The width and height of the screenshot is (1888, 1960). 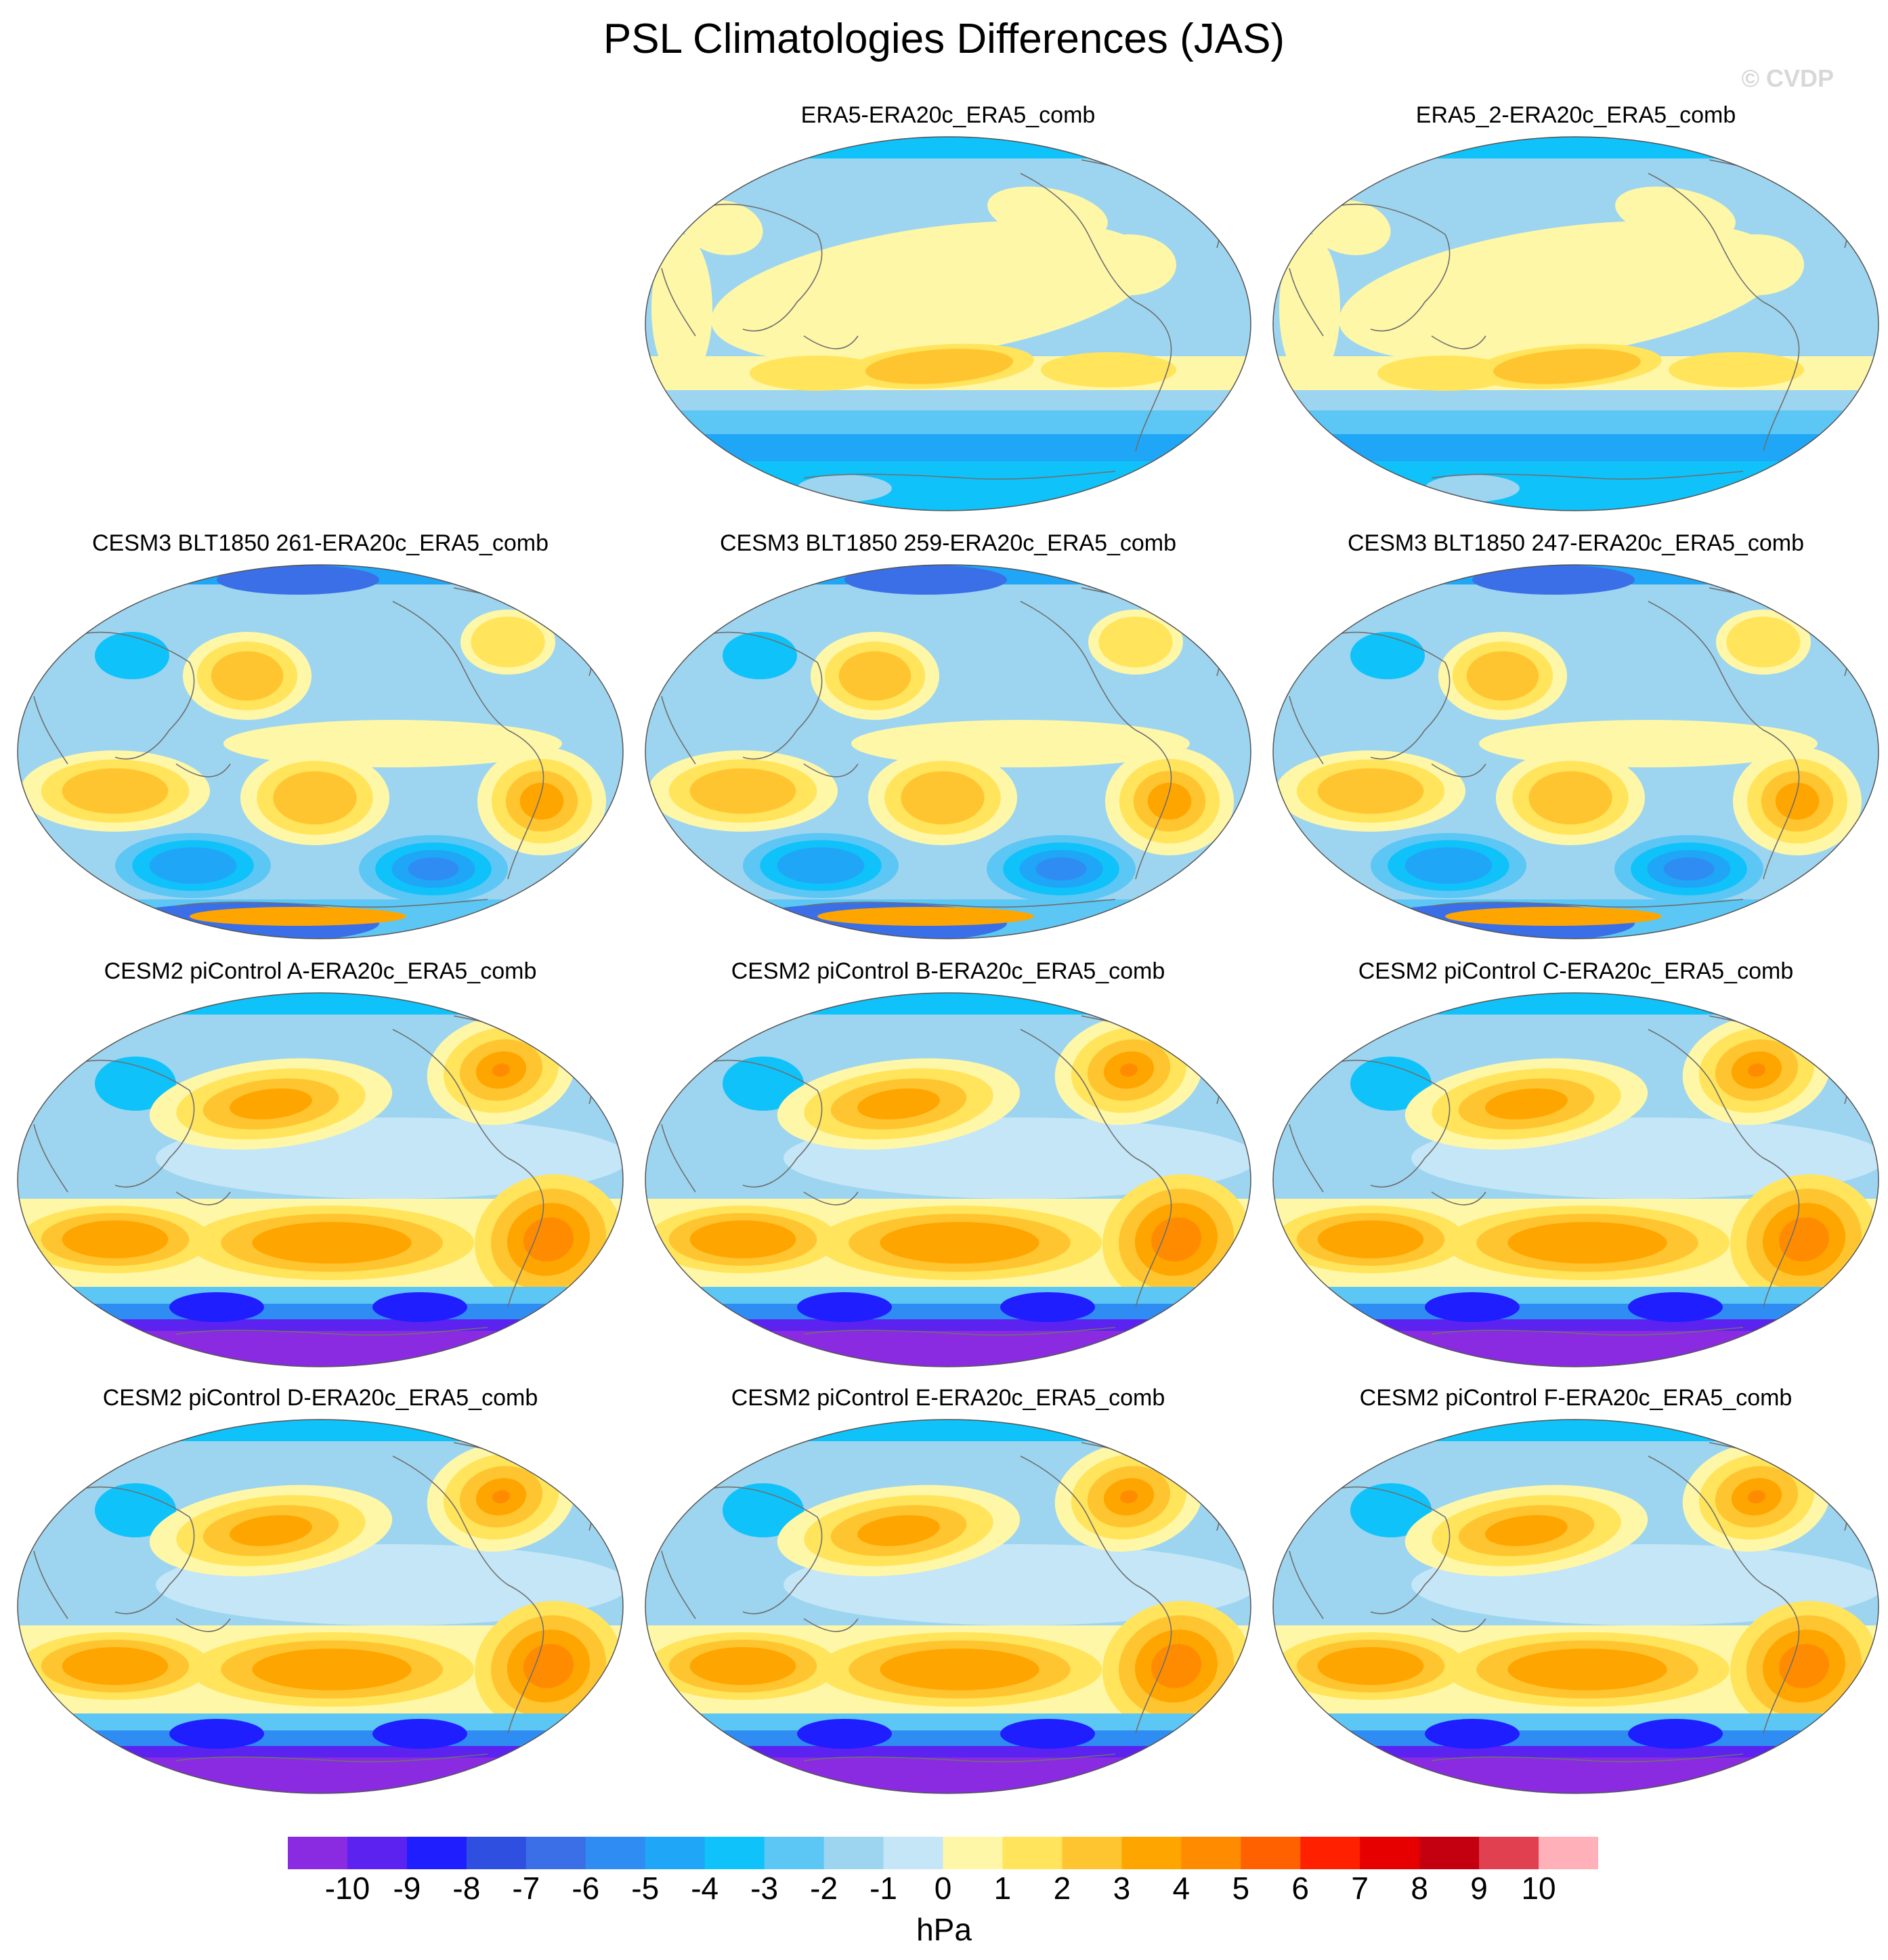 What do you see at coordinates (1360, 1888) in the screenshot?
I see `colorbar-tick-label: 7` at bounding box center [1360, 1888].